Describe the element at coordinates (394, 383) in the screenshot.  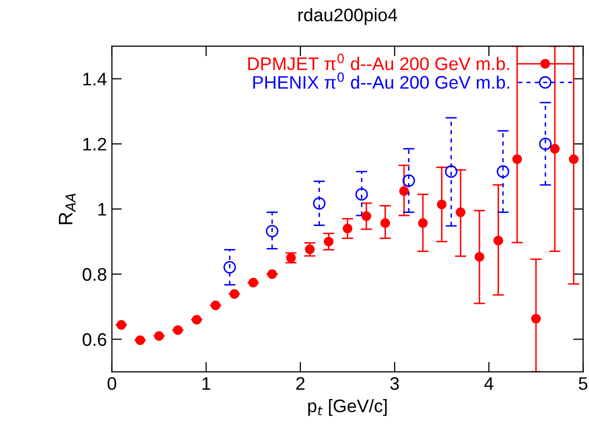
I see `x-tick-label: 3` at that location.